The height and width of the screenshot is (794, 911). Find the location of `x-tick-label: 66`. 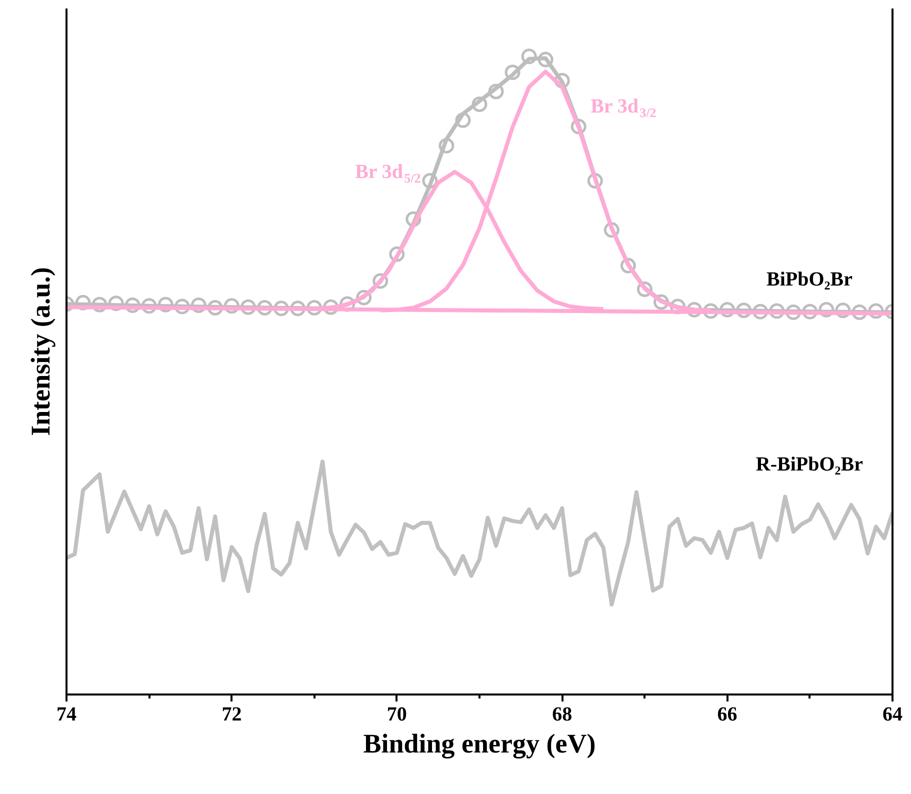

x-tick-label: 66 is located at coordinates (727, 715).